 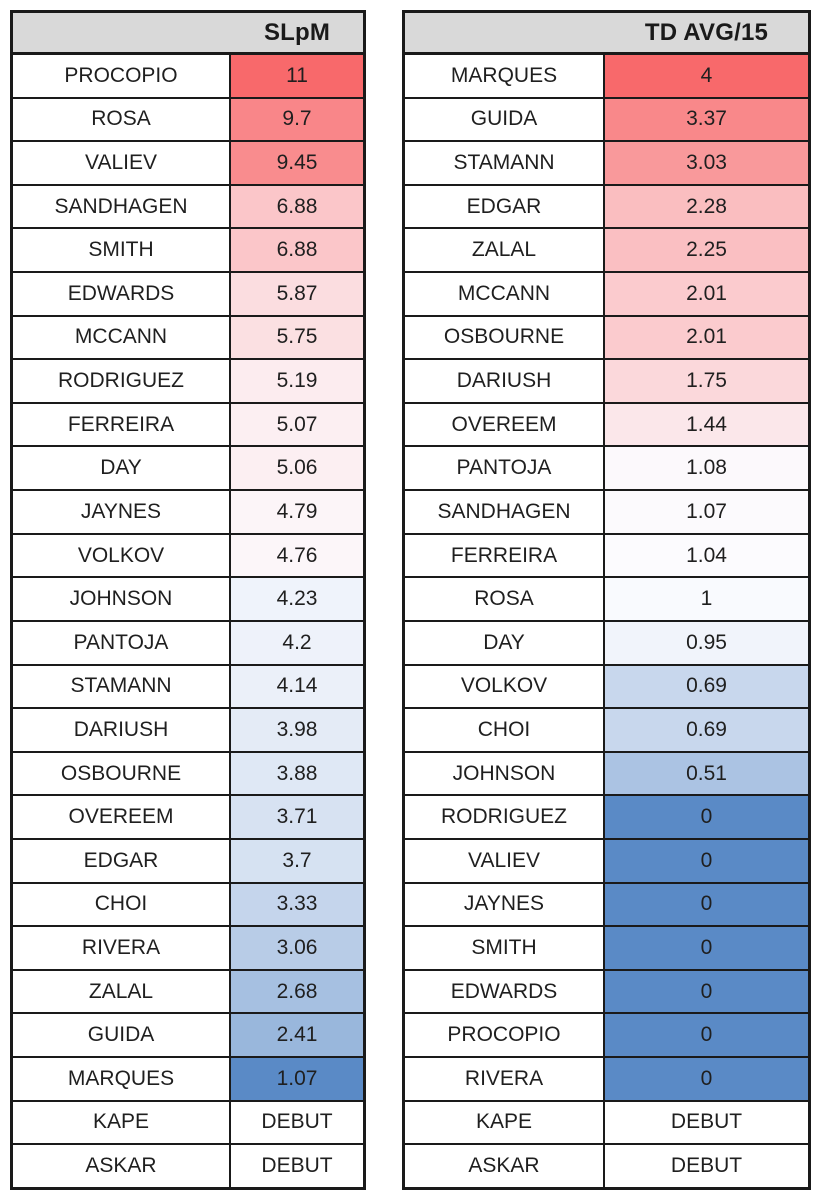 I want to click on table-row: VALIEV 0, so click(x=606, y=861).